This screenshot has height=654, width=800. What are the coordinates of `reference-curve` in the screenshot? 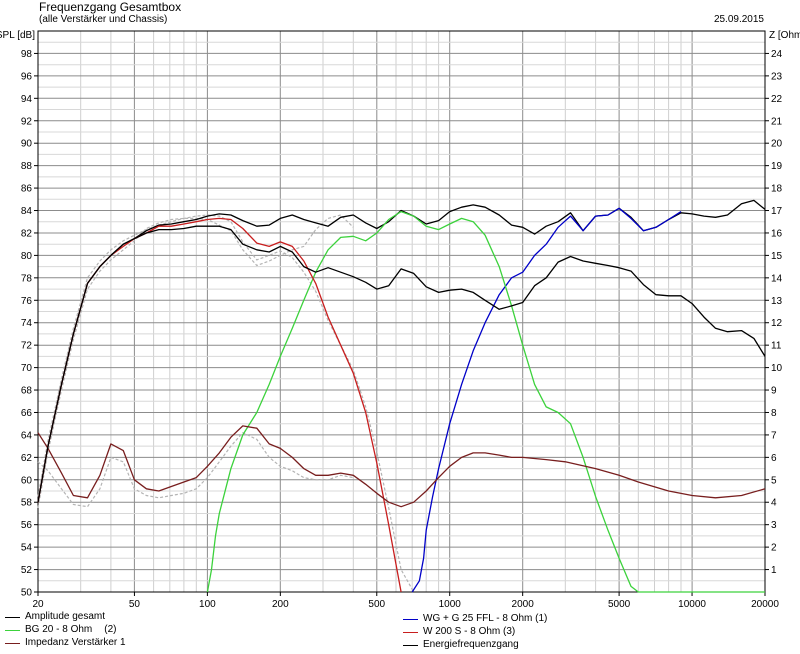 It's located at (195, 469).